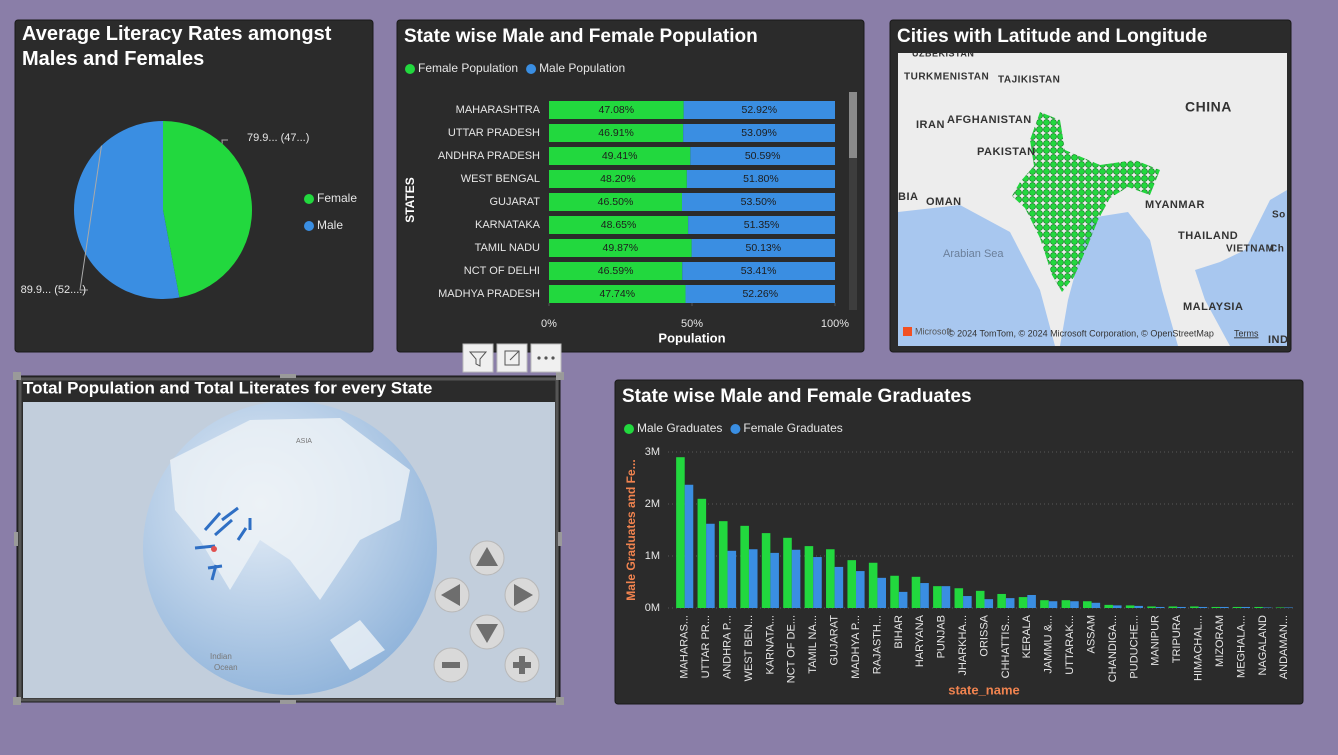  What do you see at coordinates (973, 254) in the screenshot?
I see `map-label: Arabian Sea` at bounding box center [973, 254].